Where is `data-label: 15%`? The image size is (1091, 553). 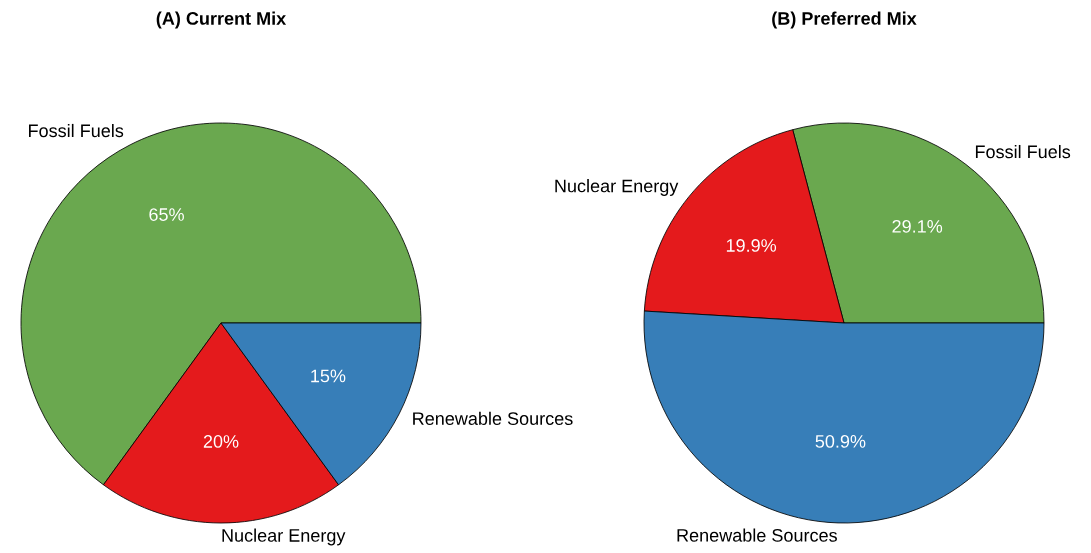
data-label: 15% is located at coordinates (328, 376).